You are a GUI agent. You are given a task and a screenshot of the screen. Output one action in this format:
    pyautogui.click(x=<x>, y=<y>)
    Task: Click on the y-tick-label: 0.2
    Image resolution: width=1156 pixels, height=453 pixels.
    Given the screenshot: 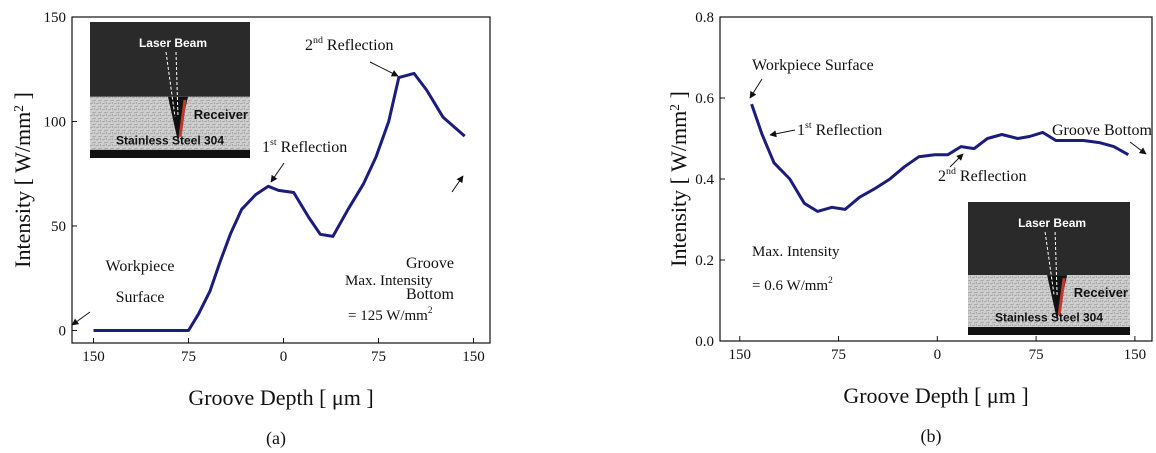 What is the action you would take?
    pyautogui.click(x=704, y=261)
    